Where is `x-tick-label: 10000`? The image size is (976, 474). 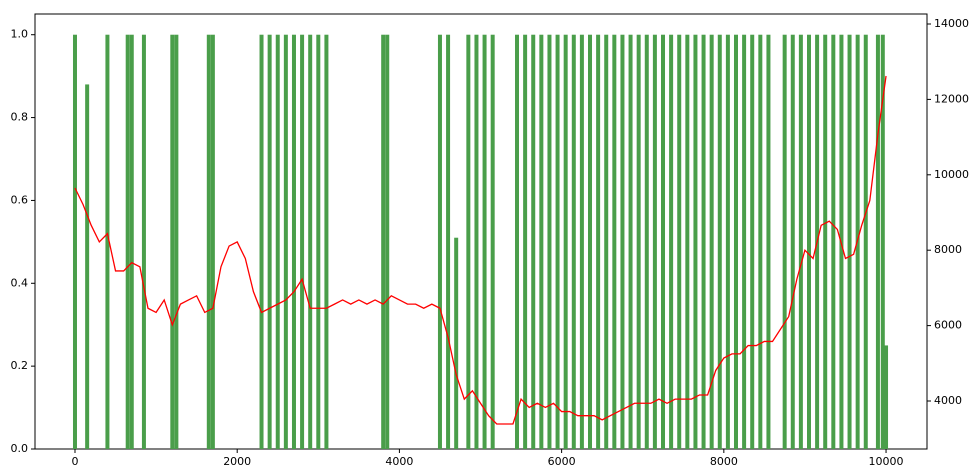 x-tick-label: 10000 is located at coordinates (886, 461).